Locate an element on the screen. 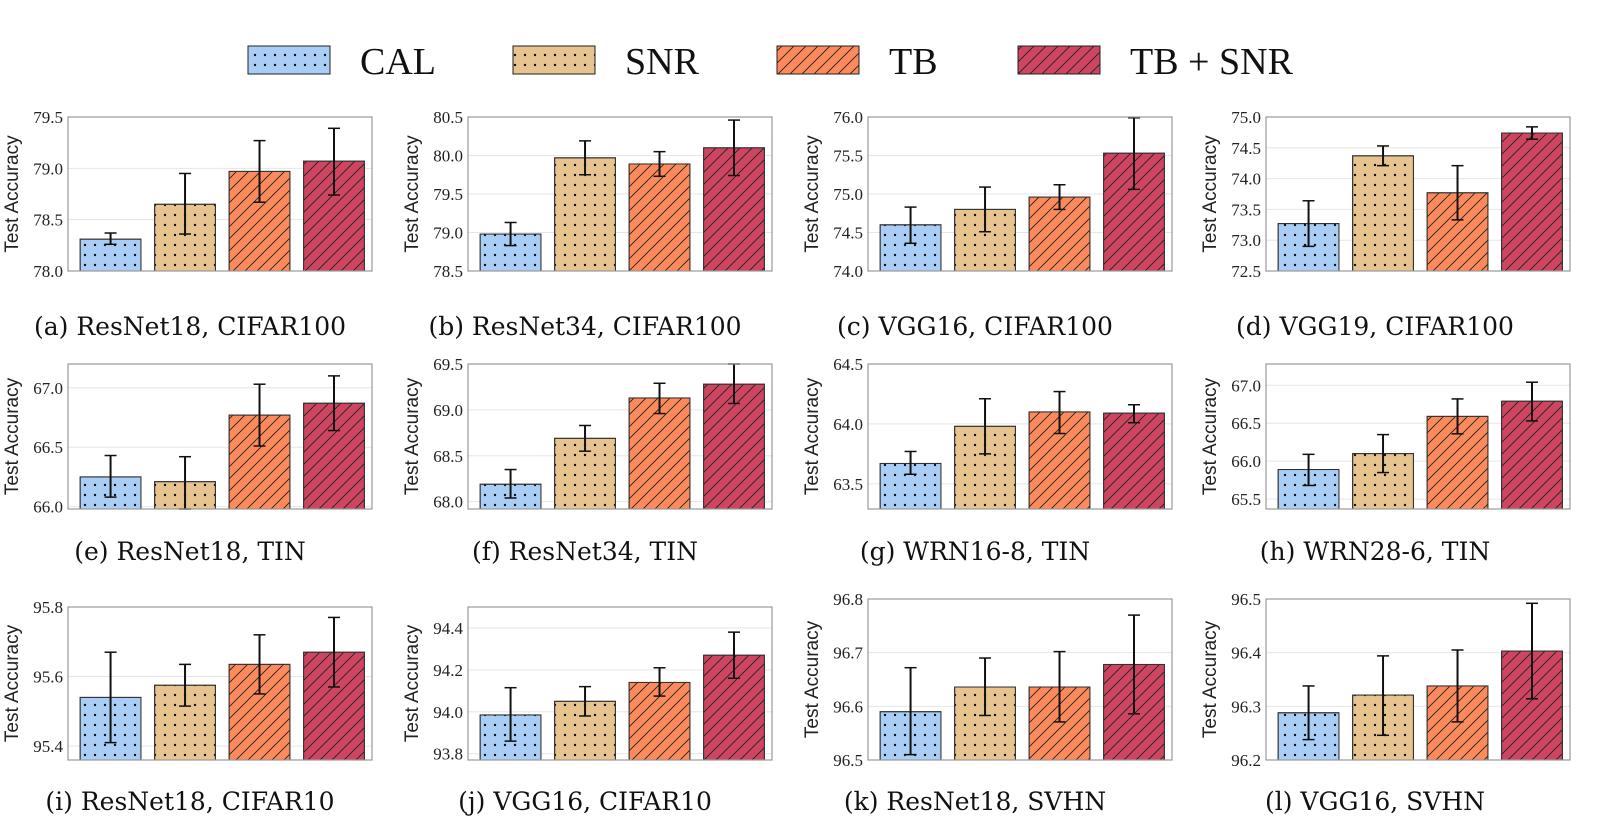 The image size is (1600, 825). y-tick-label: 68.0 is located at coordinates (448, 502).